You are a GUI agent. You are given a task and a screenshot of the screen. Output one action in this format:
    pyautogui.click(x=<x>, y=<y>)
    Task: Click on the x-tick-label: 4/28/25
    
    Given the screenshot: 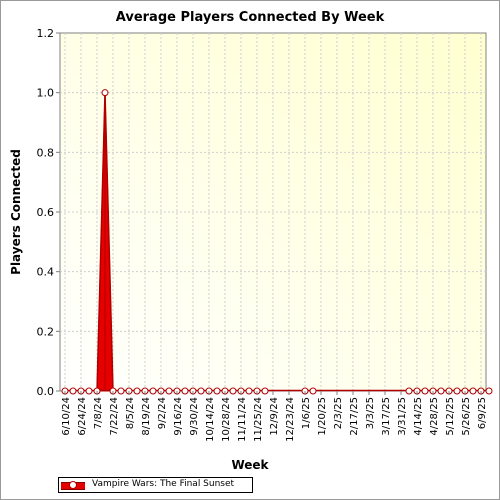 What is the action you would take?
    pyautogui.click(x=434, y=416)
    